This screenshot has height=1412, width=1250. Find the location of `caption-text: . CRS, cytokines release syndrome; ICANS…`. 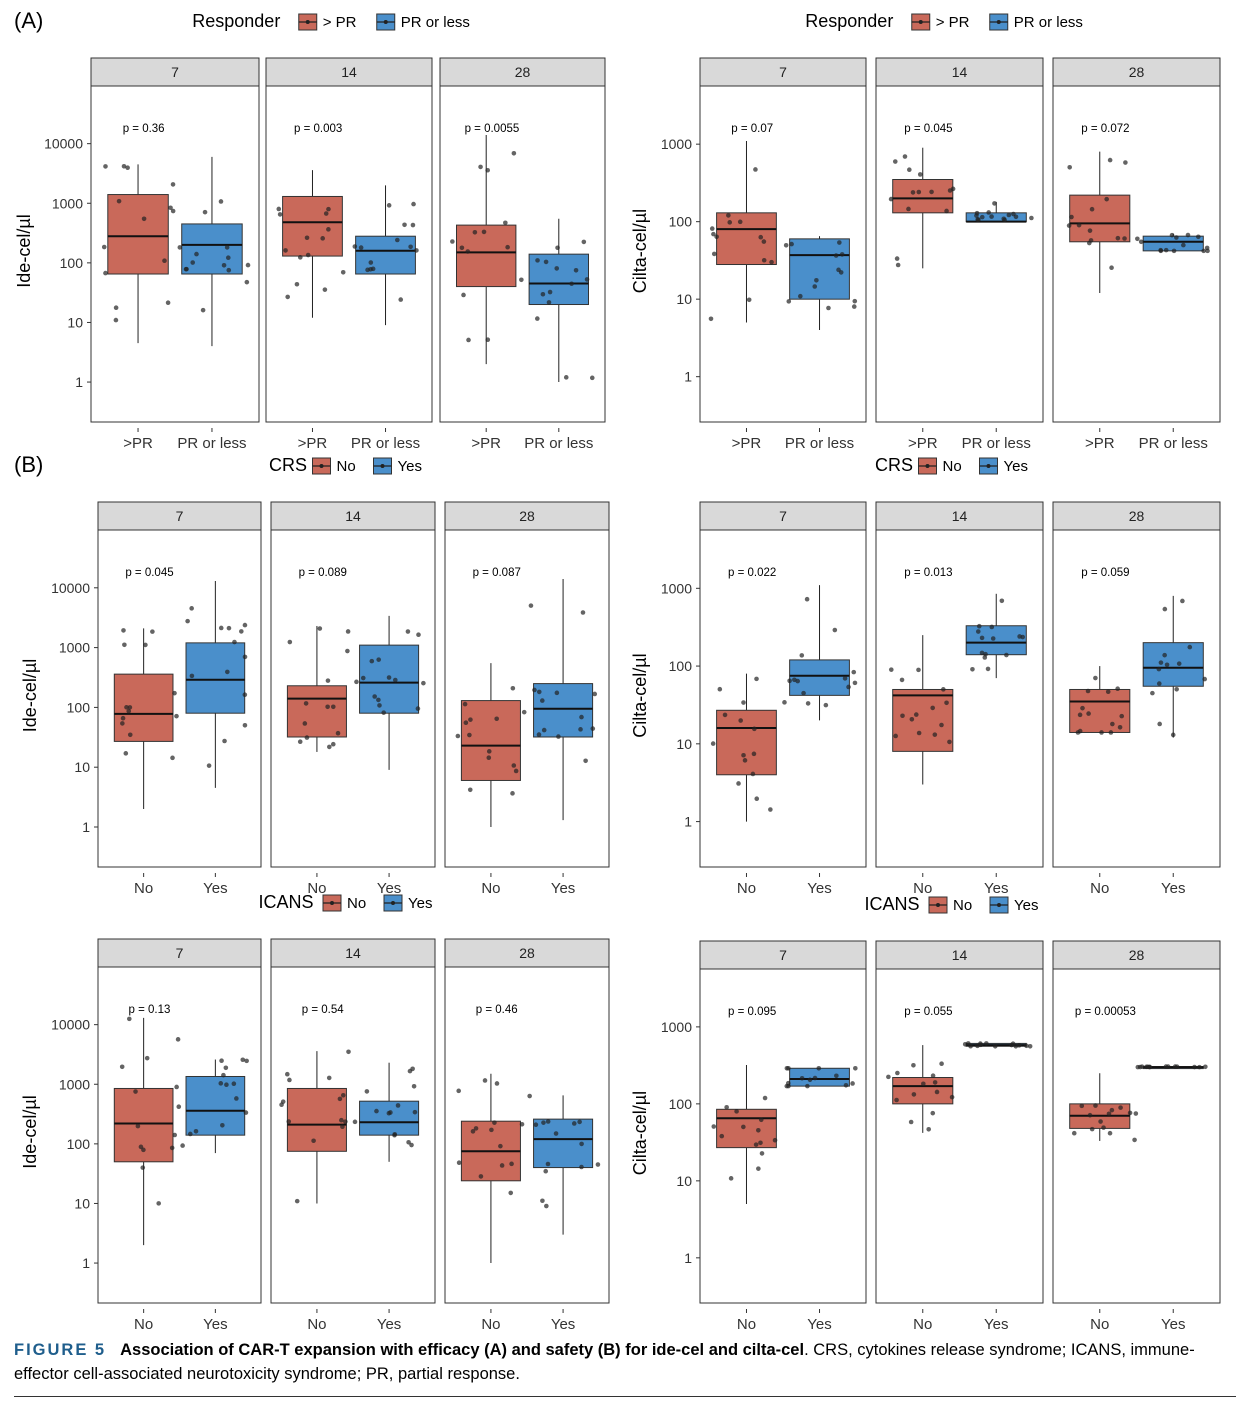

caption-text: . CRS, cytokines release syndrome; ICANS… is located at coordinates (604, 1362).